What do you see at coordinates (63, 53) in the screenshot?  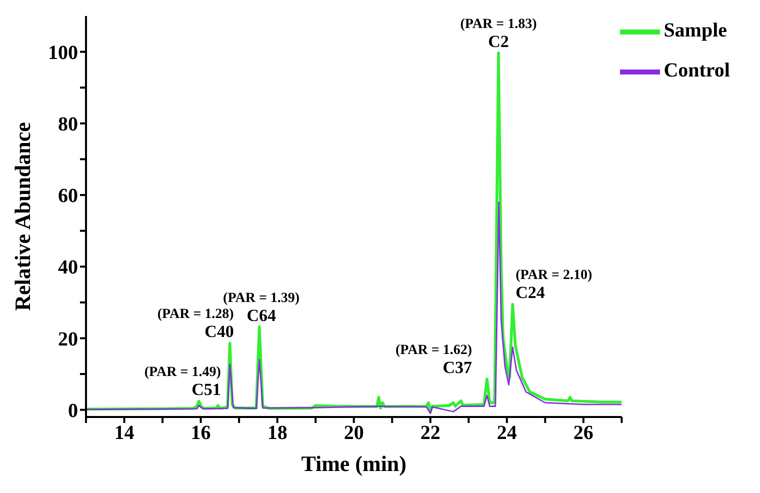 I see `y-tick-label: 100` at bounding box center [63, 53].